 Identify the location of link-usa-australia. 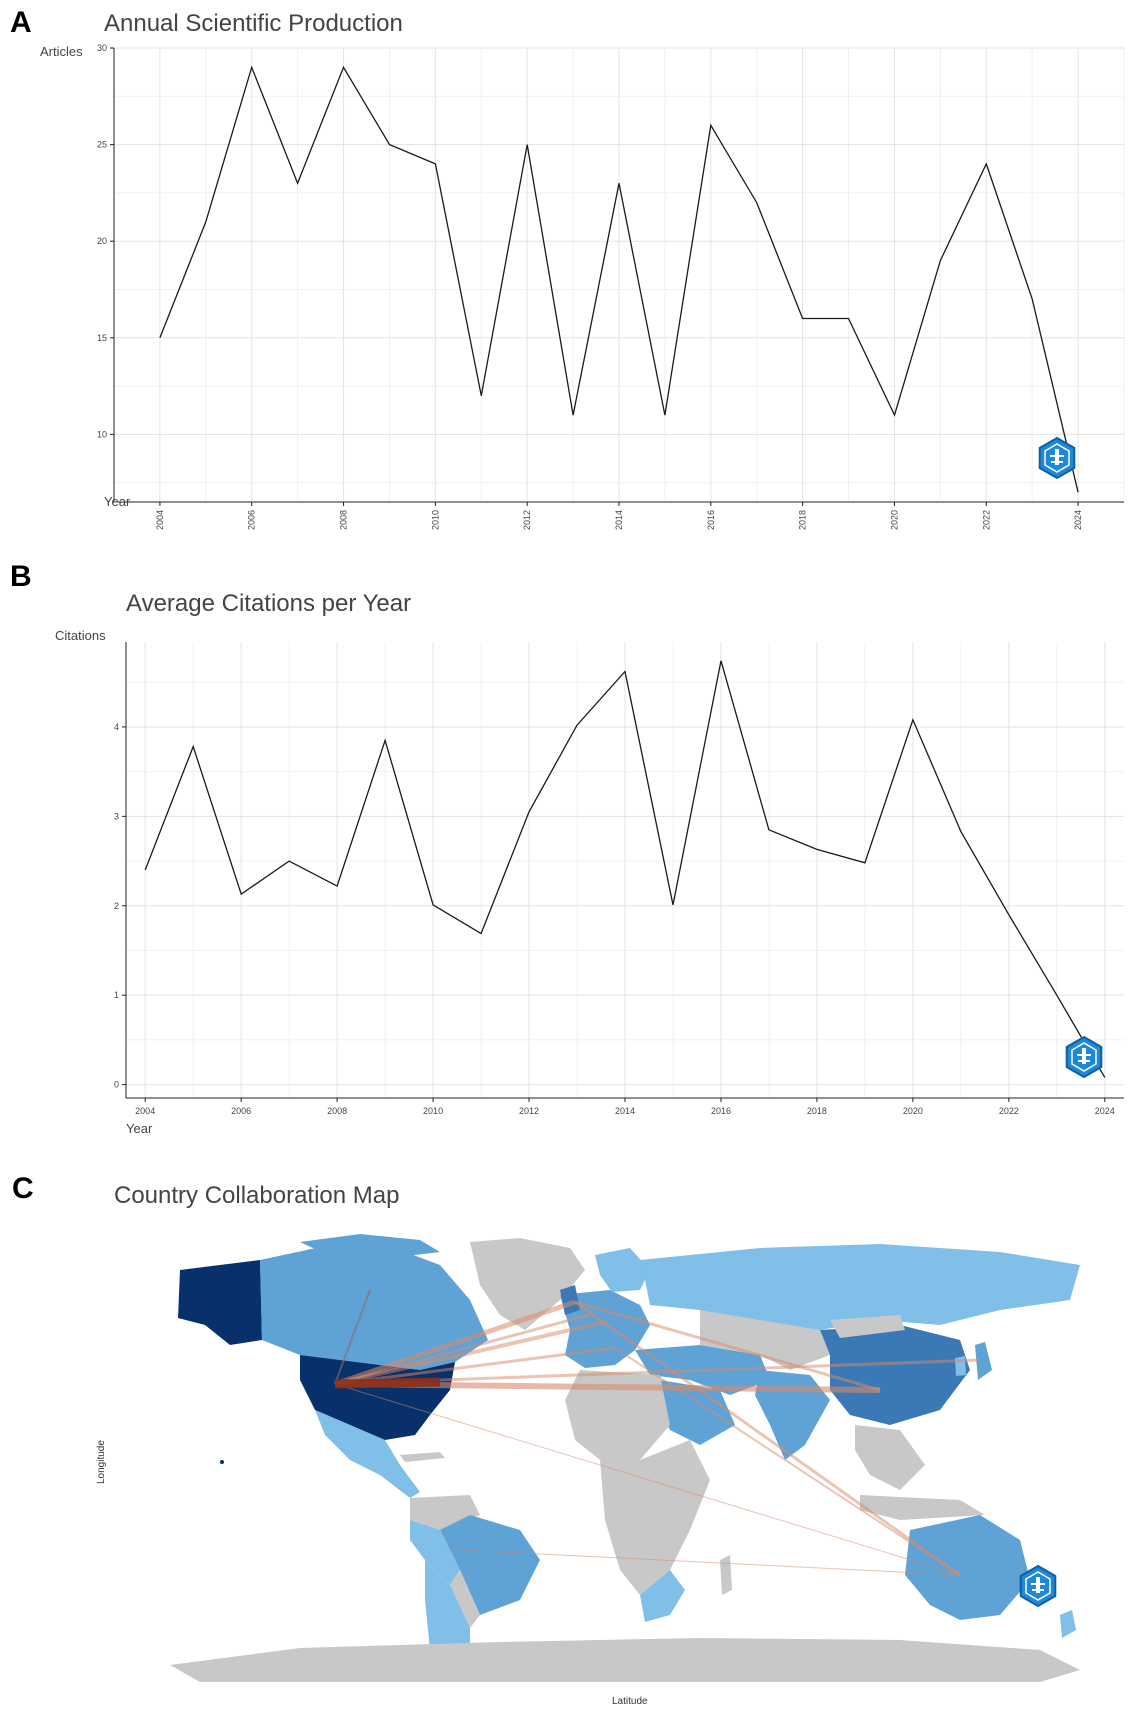
(647, 1479).